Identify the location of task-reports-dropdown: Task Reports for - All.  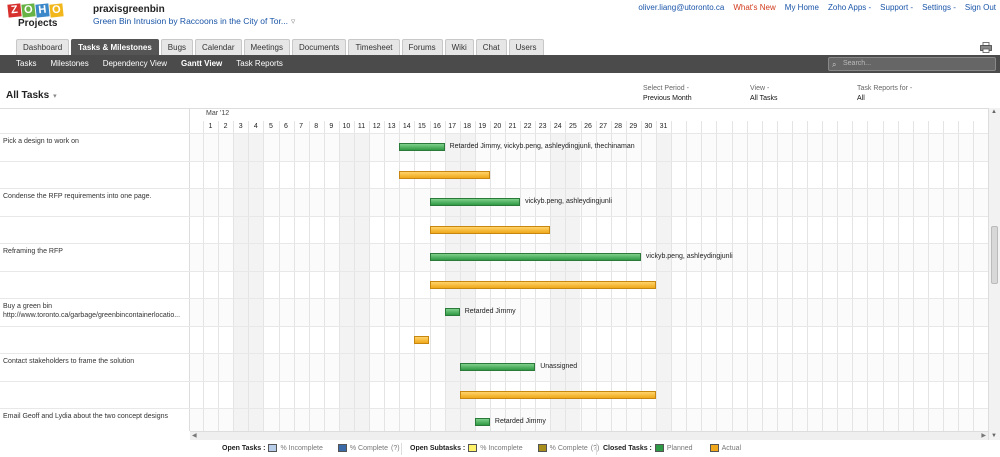
(884, 93).